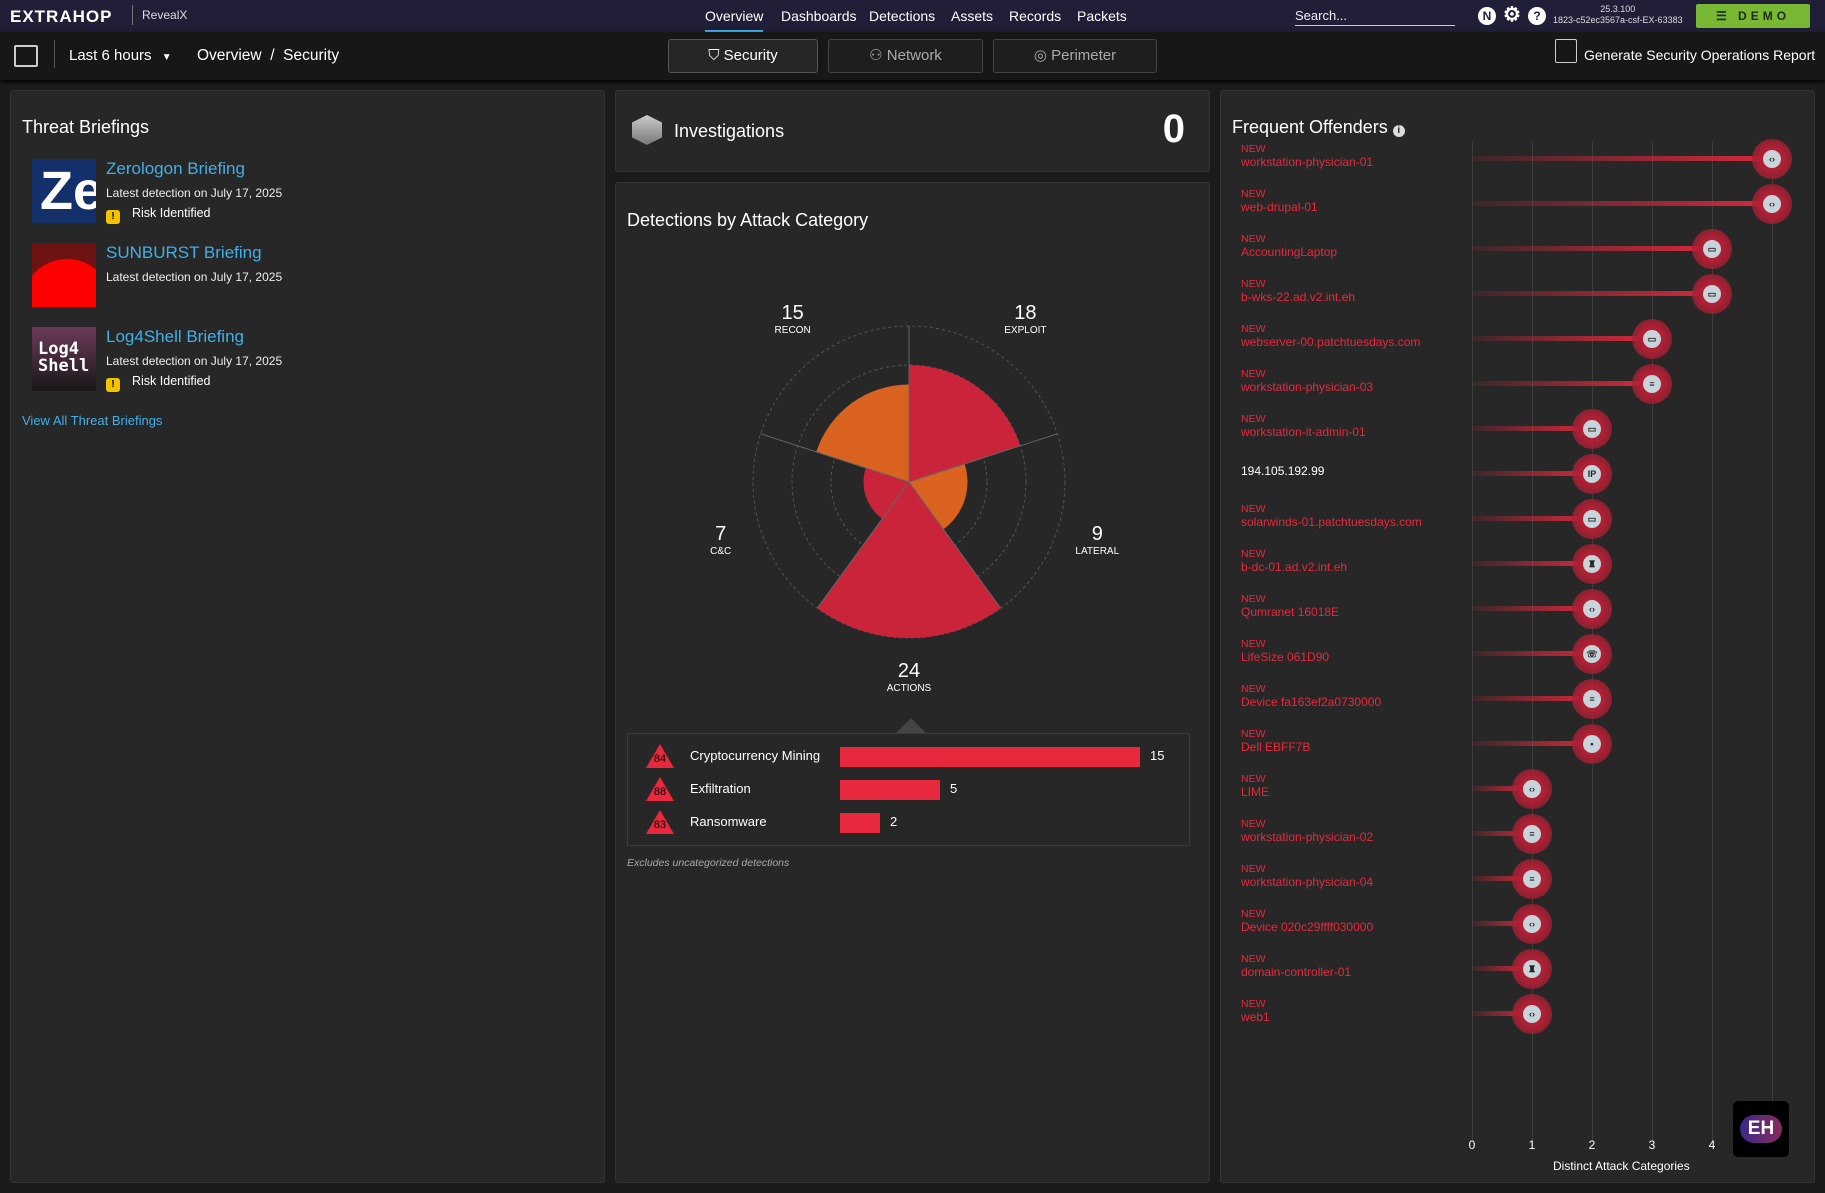  What do you see at coordinates (1307, 927) in the screenshot?
I see `offender-name: Device 020c29ffff030000` at bounding box center [1307, 927].